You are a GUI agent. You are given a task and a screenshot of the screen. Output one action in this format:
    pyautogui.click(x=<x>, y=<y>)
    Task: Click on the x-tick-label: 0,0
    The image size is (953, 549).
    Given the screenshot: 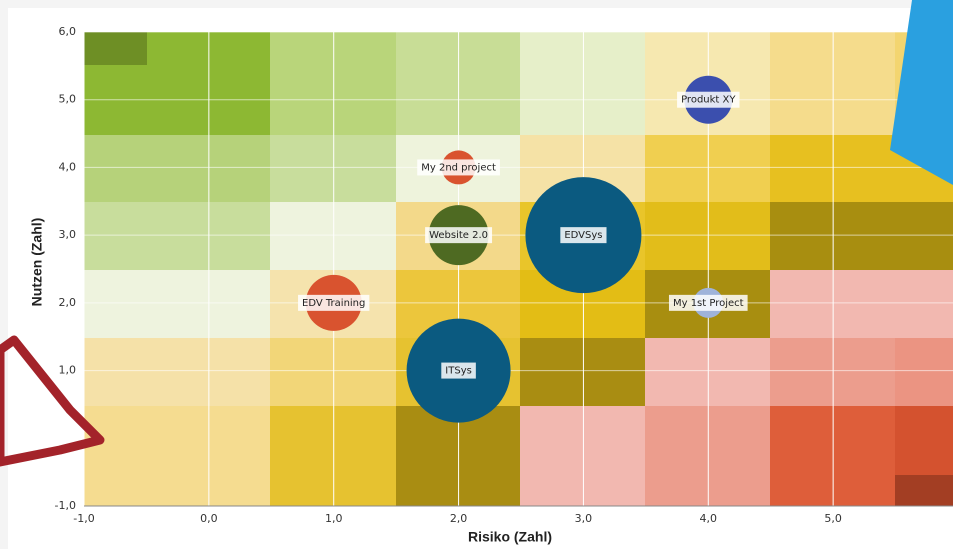 What is the action you would take?
    pyautogui.click(x=209, y=518)
    